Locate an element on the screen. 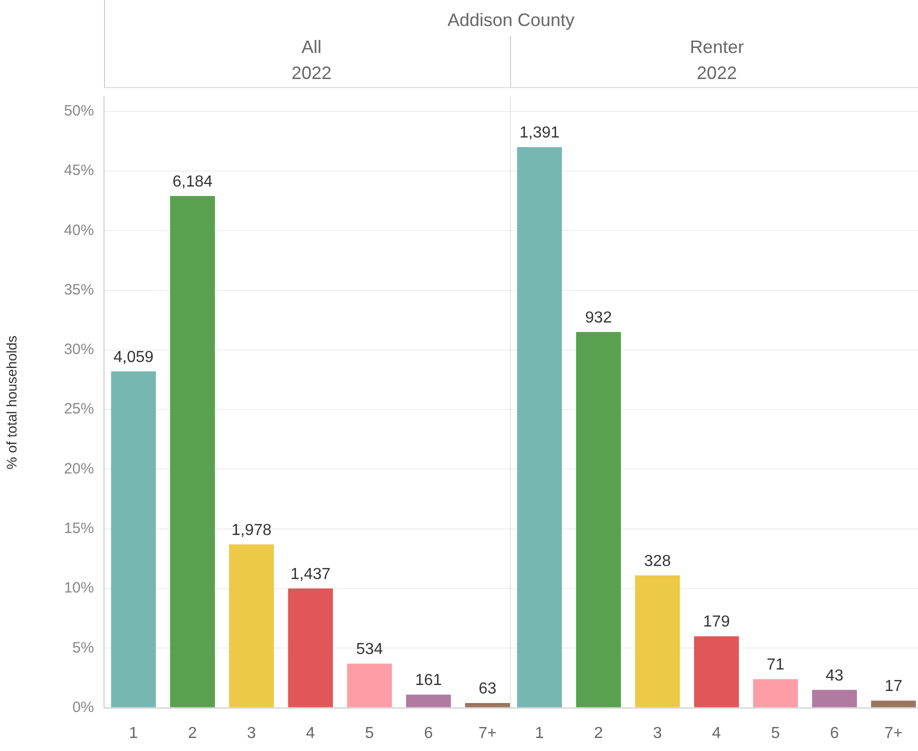  y-tick-label: 50% is located at coordinates (79, 111).